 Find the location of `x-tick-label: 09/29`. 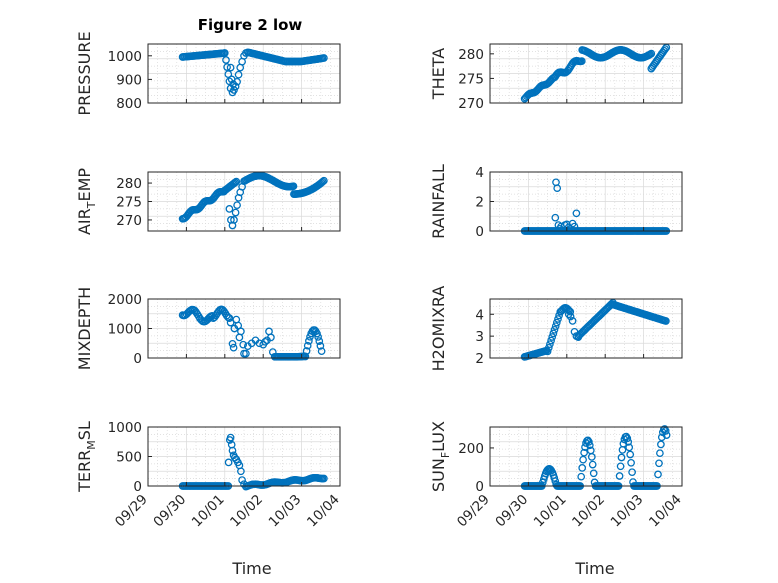

x-tick-label: 09/29 is located at coordinates (131, 511).